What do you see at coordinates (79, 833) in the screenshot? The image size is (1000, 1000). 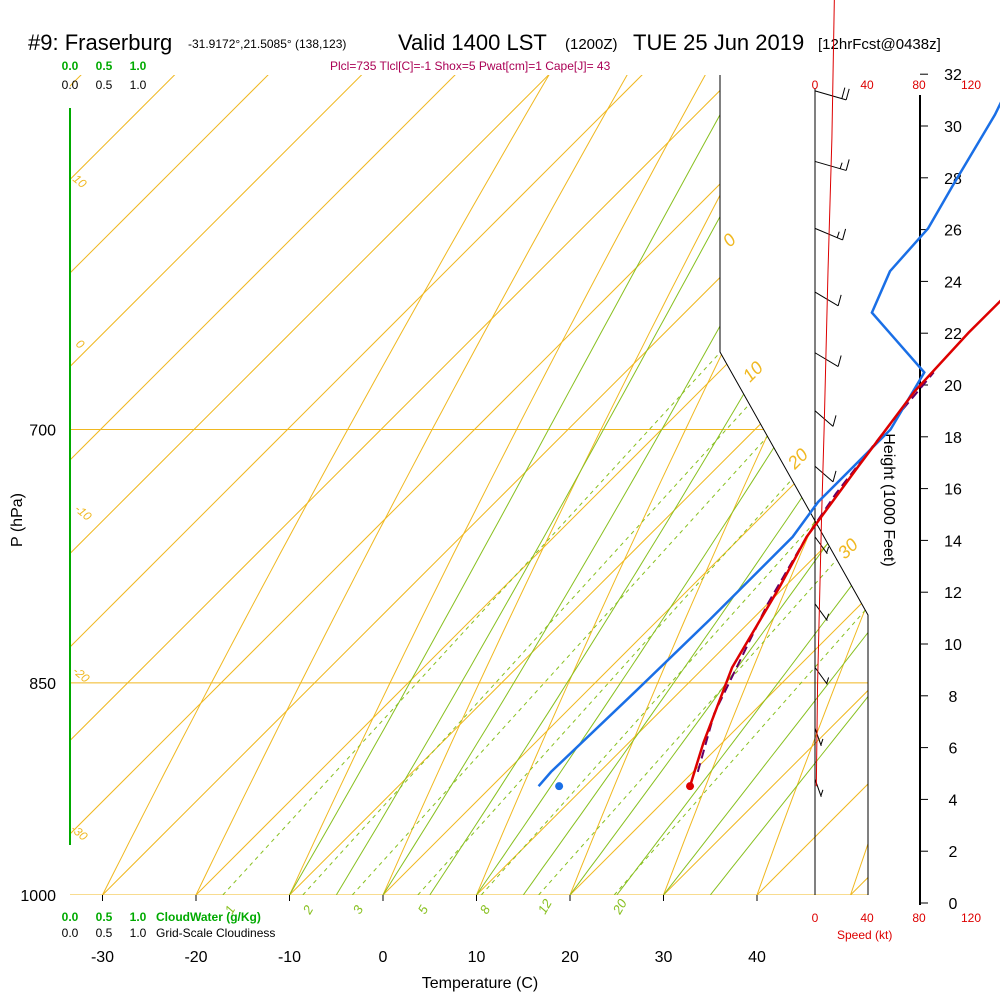 I see `theta-label: -30` at bounding box center [79, 833].